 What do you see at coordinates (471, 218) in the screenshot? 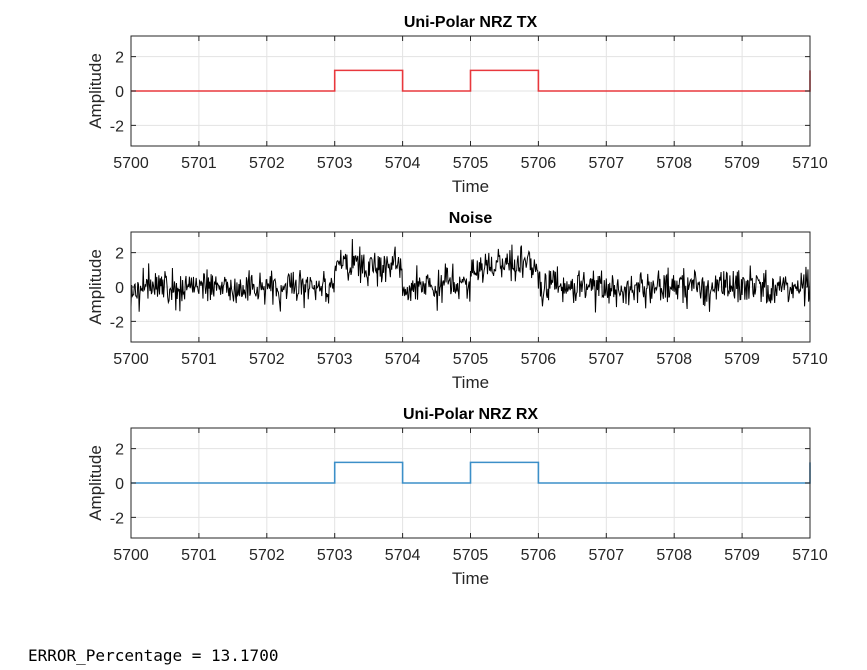
I see `subplot-title: Noise` at bounding box center [471, 218].